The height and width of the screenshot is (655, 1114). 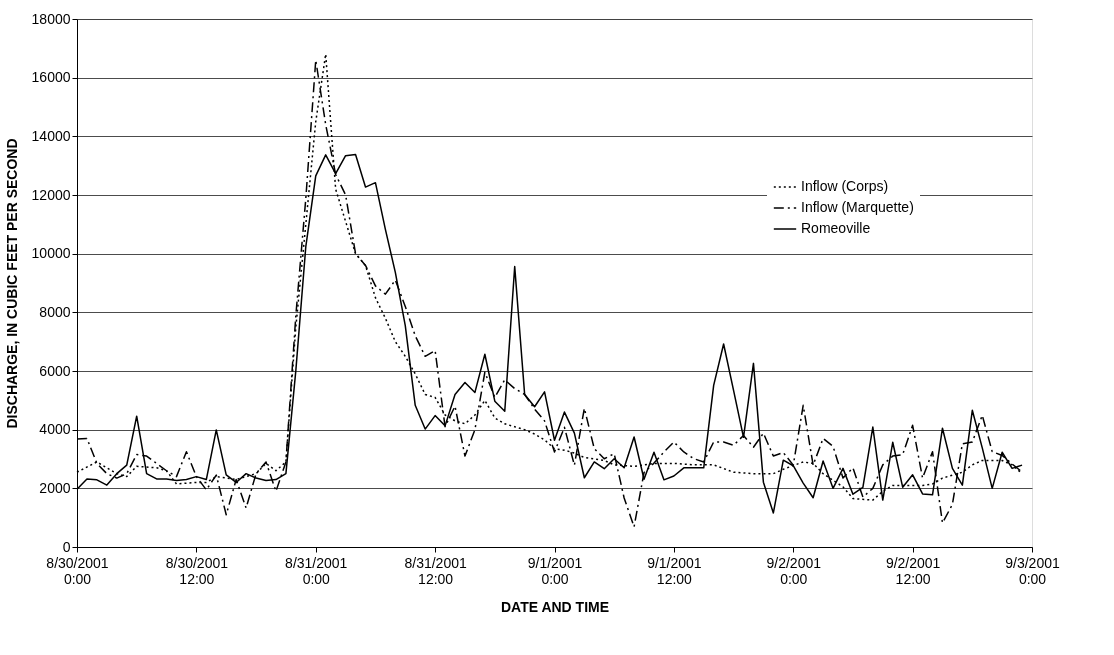 I want to click on x-tick-label: 9/1/2001 12:00, so click(x=674, y=570).